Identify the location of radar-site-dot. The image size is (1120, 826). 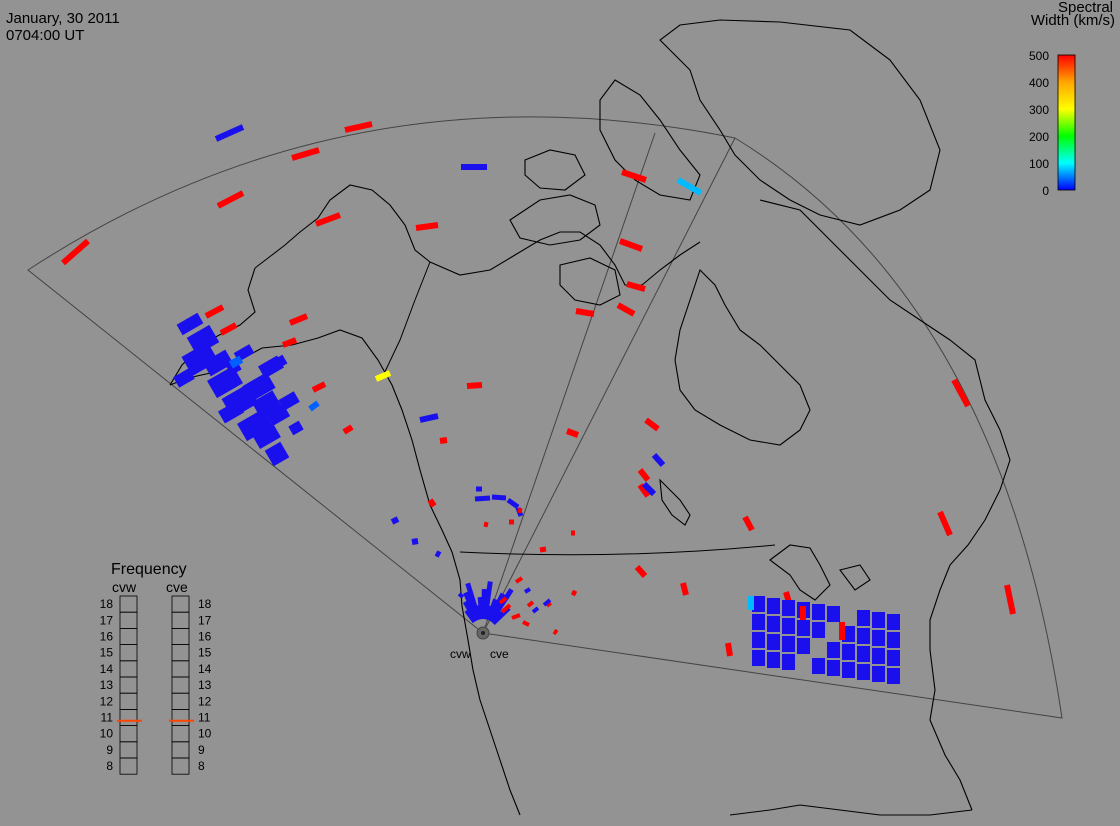
(483, 633).